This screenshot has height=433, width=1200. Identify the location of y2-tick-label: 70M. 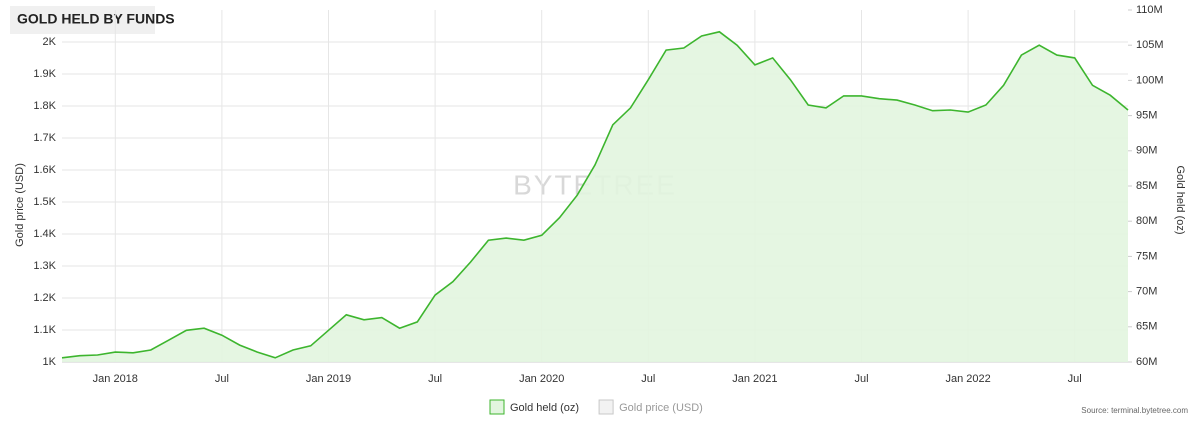
(1146, 292).